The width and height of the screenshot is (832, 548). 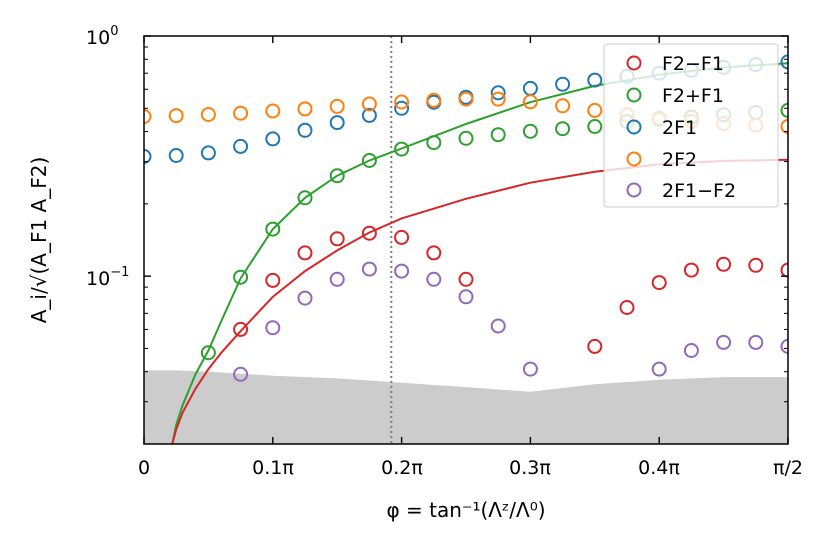 What do you see at coordinates (634, 63) in the screenshot?
I see `legend-marker-f2-minus-f1` at bounding box center [634, 63].